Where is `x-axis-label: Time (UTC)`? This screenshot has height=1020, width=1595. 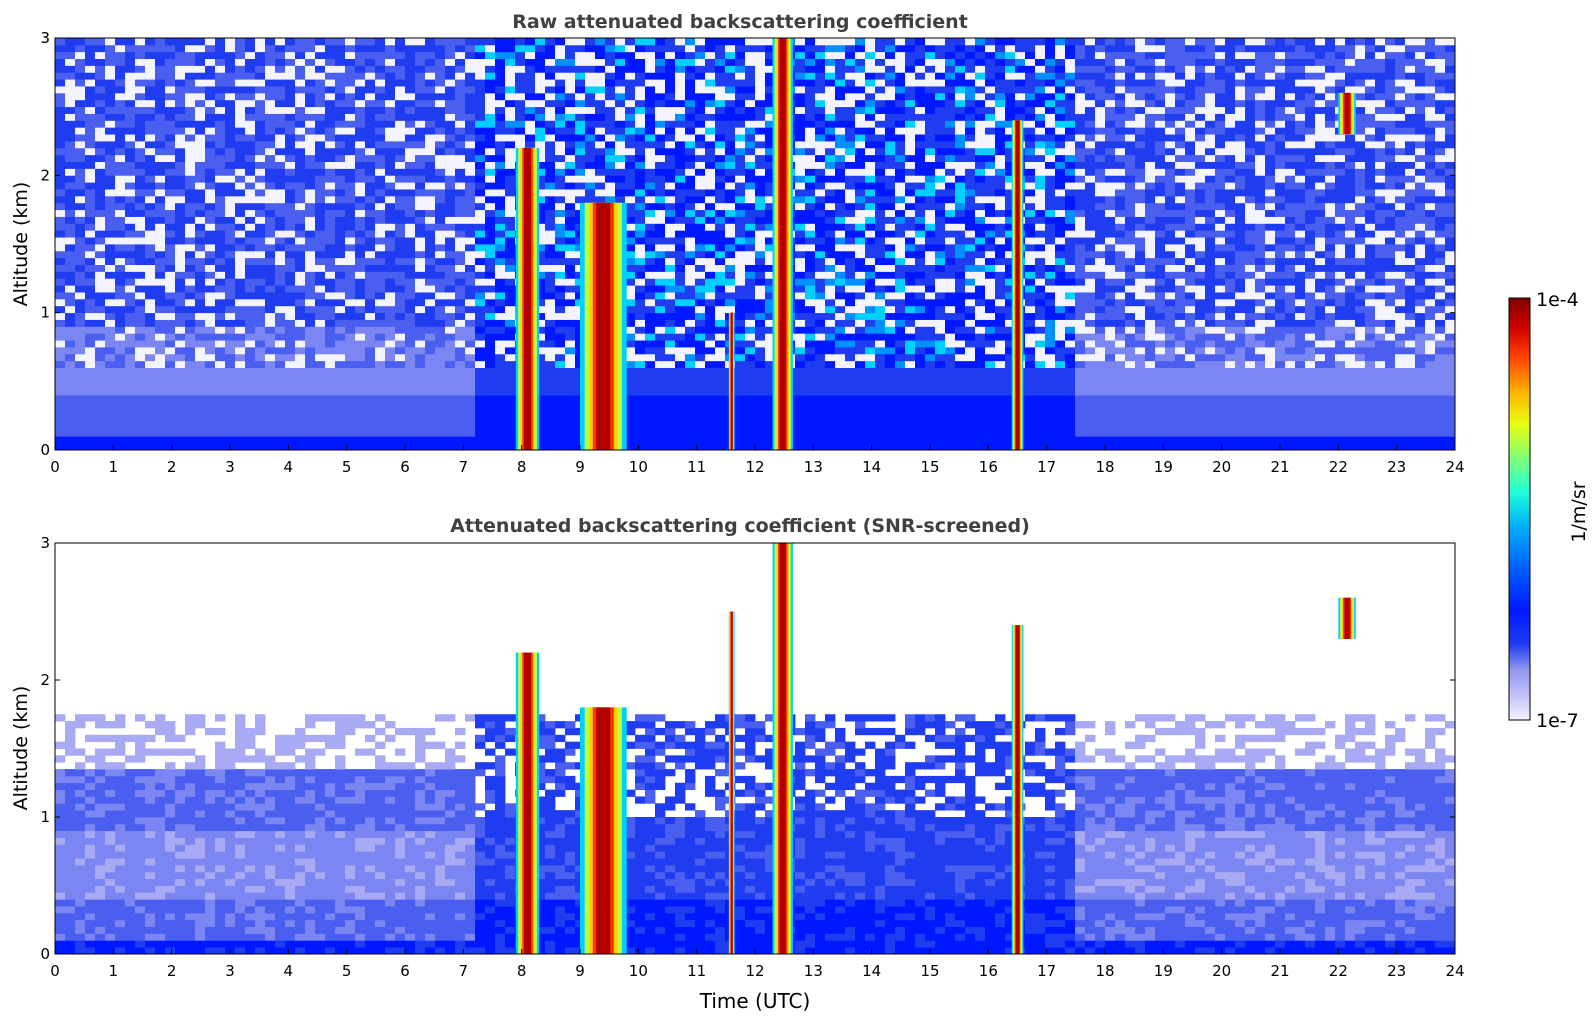 x-axis-label: Time (UTC) is located at coordinates (755, 1001).